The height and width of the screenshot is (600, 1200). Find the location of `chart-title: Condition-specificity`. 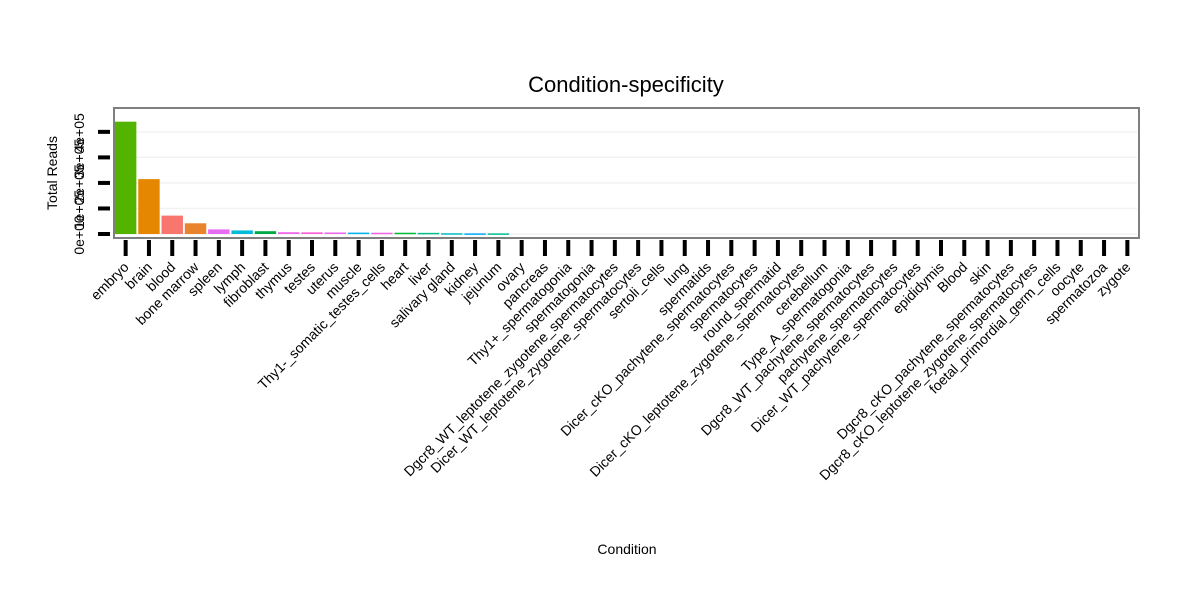

chart-title: Condition-specificity is located at coordinates (626, 84).